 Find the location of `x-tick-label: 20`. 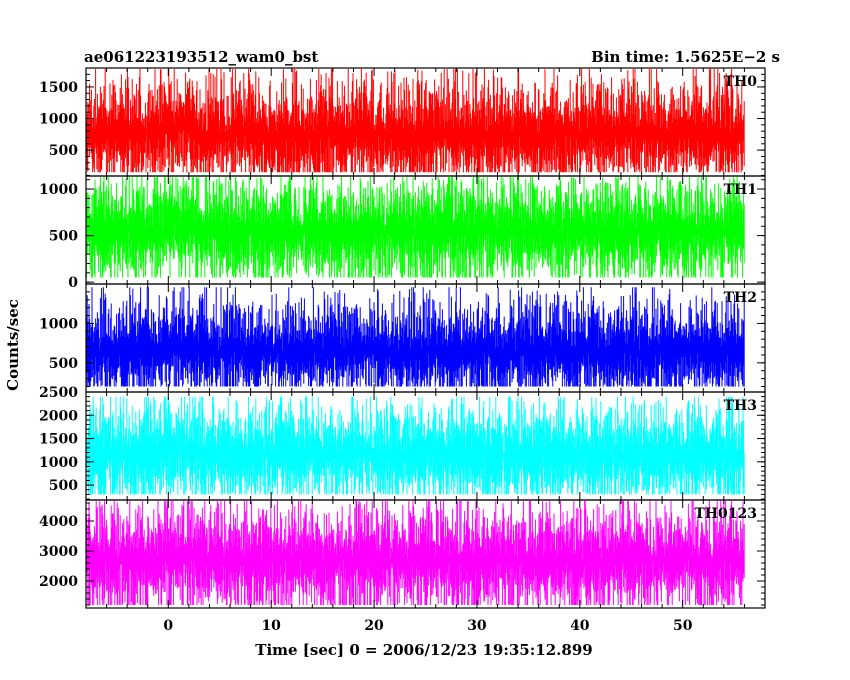

x-tick-label: 20 is located at coordinates (374, 626).